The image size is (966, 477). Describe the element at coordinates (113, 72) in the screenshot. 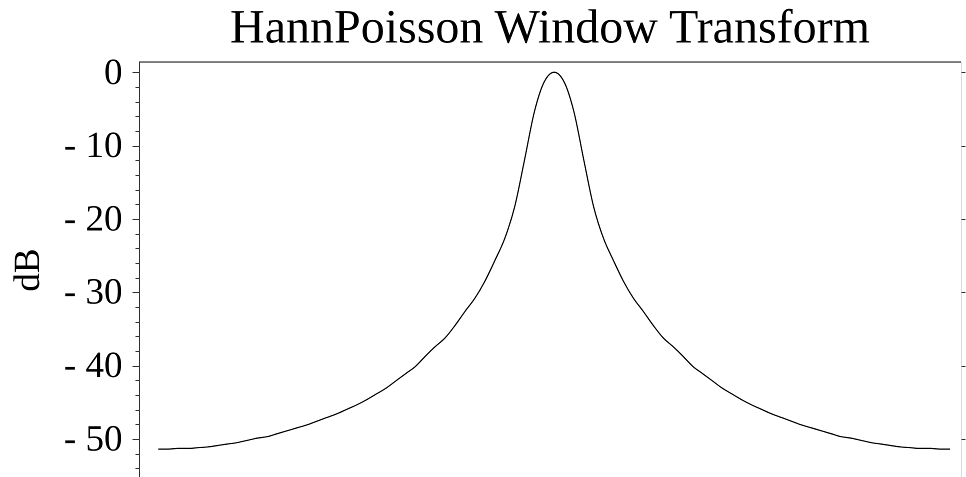

I see `y-tick-label: 0` at that location.